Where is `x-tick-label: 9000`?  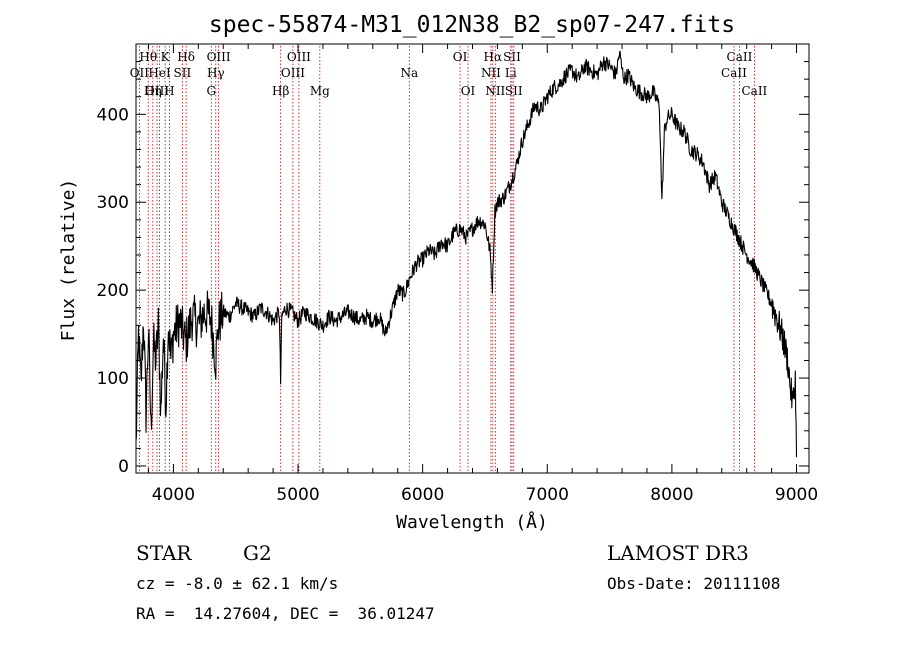
x-tick-label: 9000 is located at coordinates (796, 495).